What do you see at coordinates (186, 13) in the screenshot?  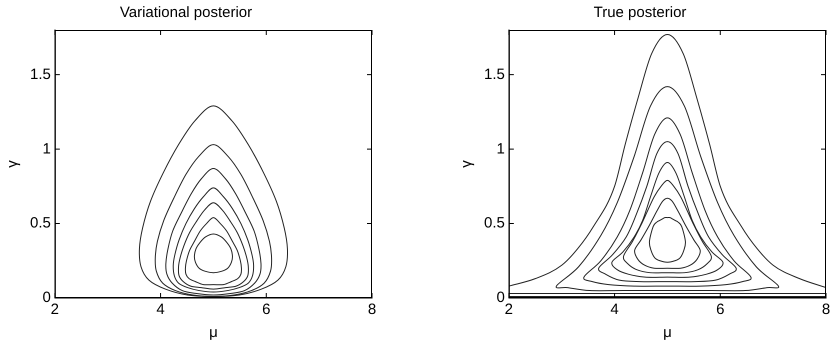 I see `chart-title: Variational posterior` at bounding box center [186, 13].